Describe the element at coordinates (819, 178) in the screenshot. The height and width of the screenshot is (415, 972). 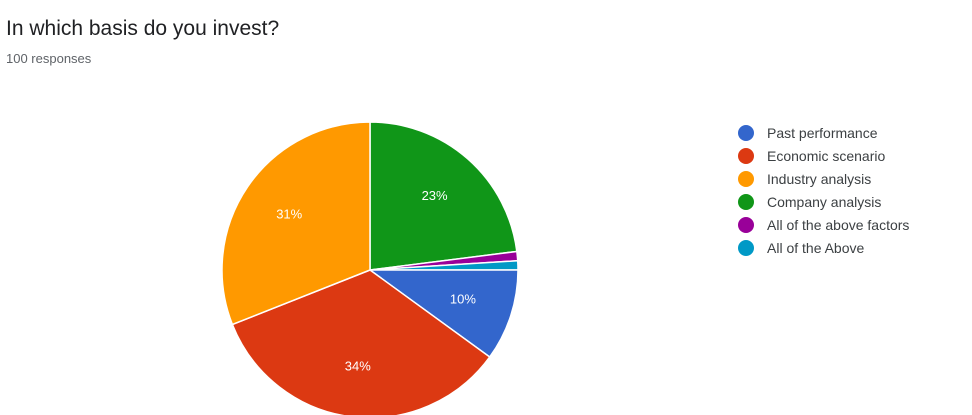
I see `legend-label: Industry analysis` at that location.